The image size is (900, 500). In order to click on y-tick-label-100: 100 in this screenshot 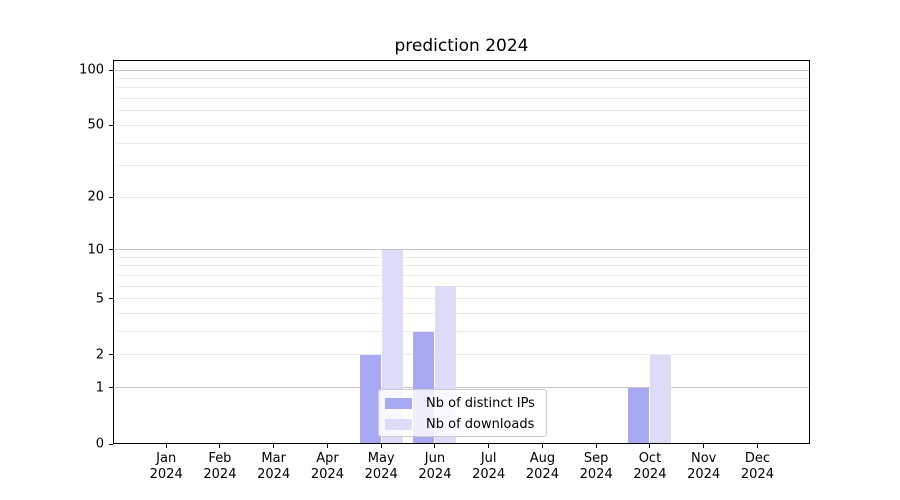, I will do `click(91, 70)`.